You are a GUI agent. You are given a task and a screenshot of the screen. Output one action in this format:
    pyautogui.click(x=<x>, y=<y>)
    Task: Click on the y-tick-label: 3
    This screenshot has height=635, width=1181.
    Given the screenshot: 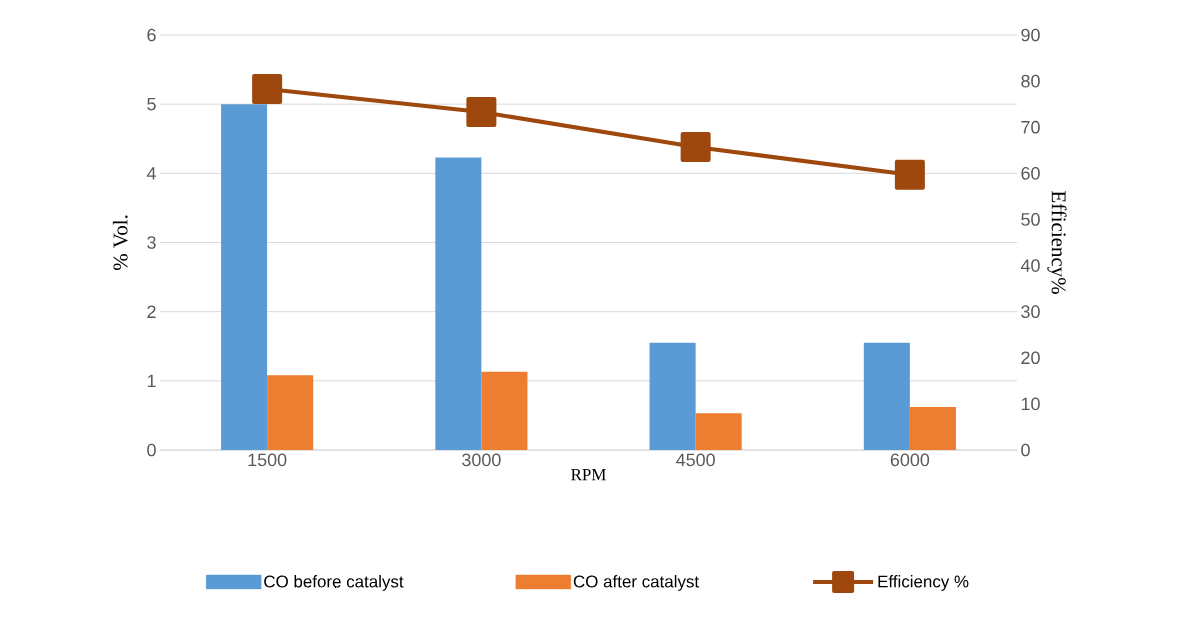 What is the action you would take?
    pyautogui.click(x=151, y=242)
    